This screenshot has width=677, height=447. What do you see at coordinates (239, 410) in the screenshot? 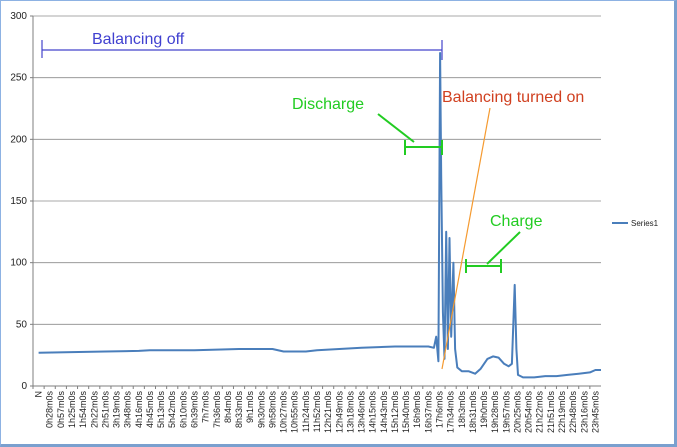
I see `x-tick-label: 8h33m0s` at bounding box center [239, 410].